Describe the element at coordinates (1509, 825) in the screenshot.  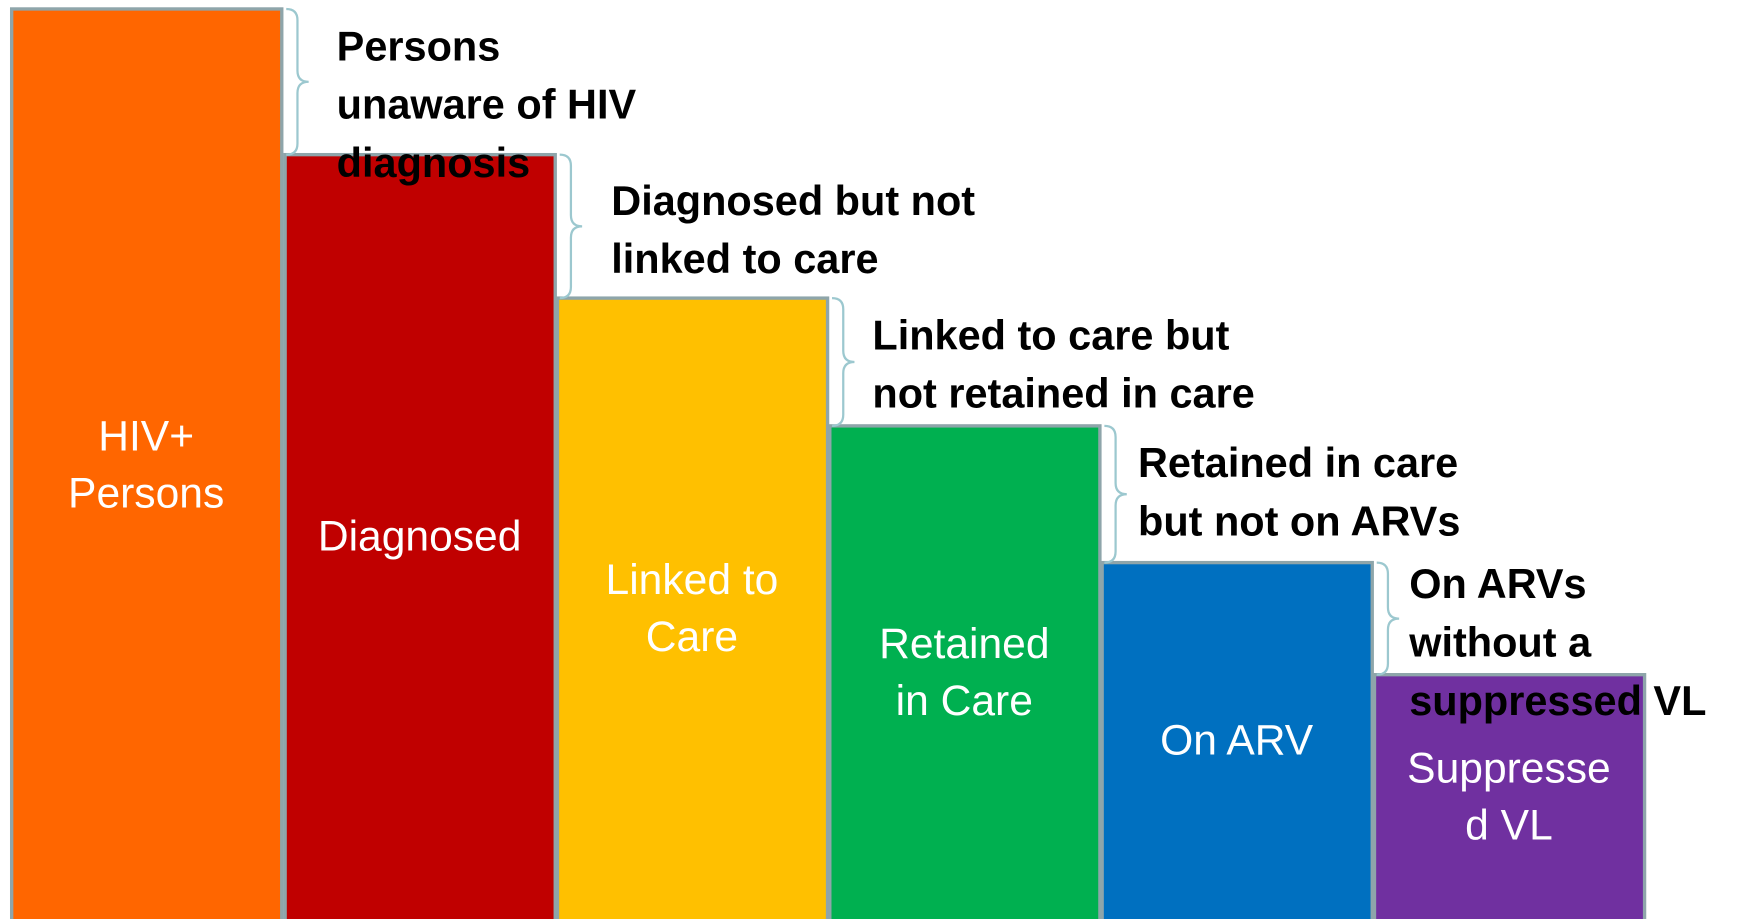
I see `stage-label: d VL` at that location.